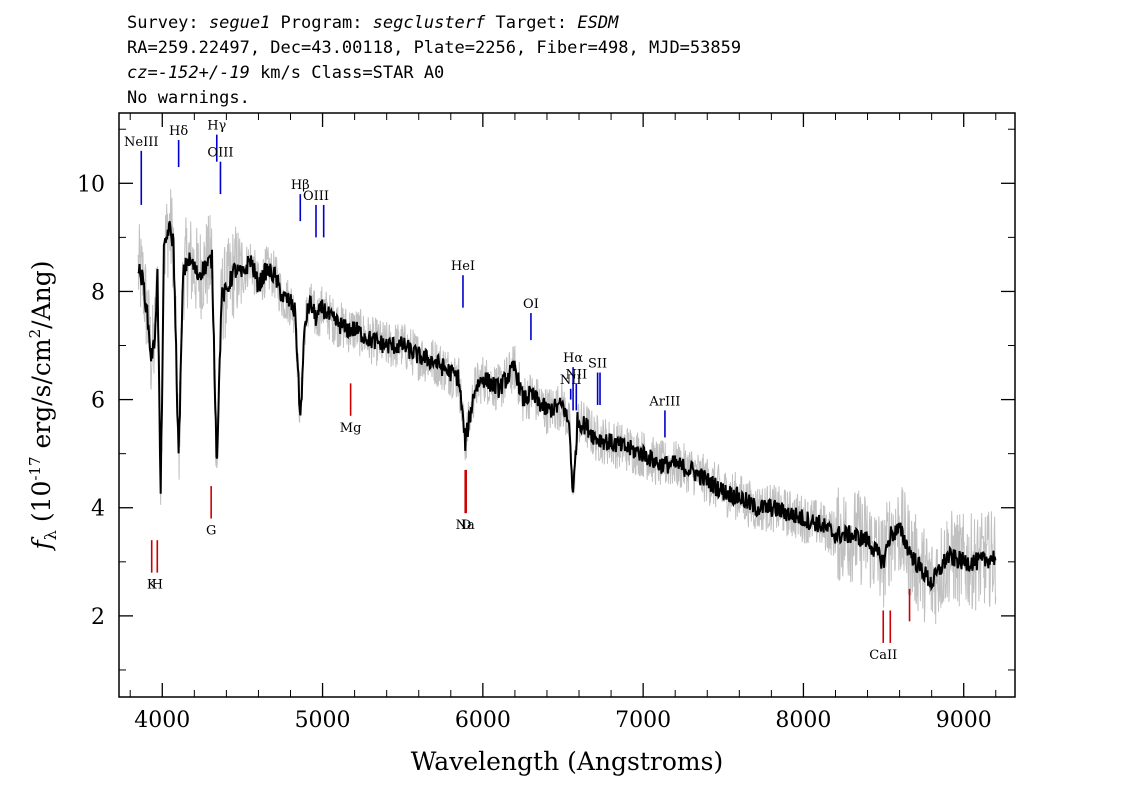 The height and width of the screenshot is (810, 1134). I want to click on survey-name: segue1, so click(239, 23).